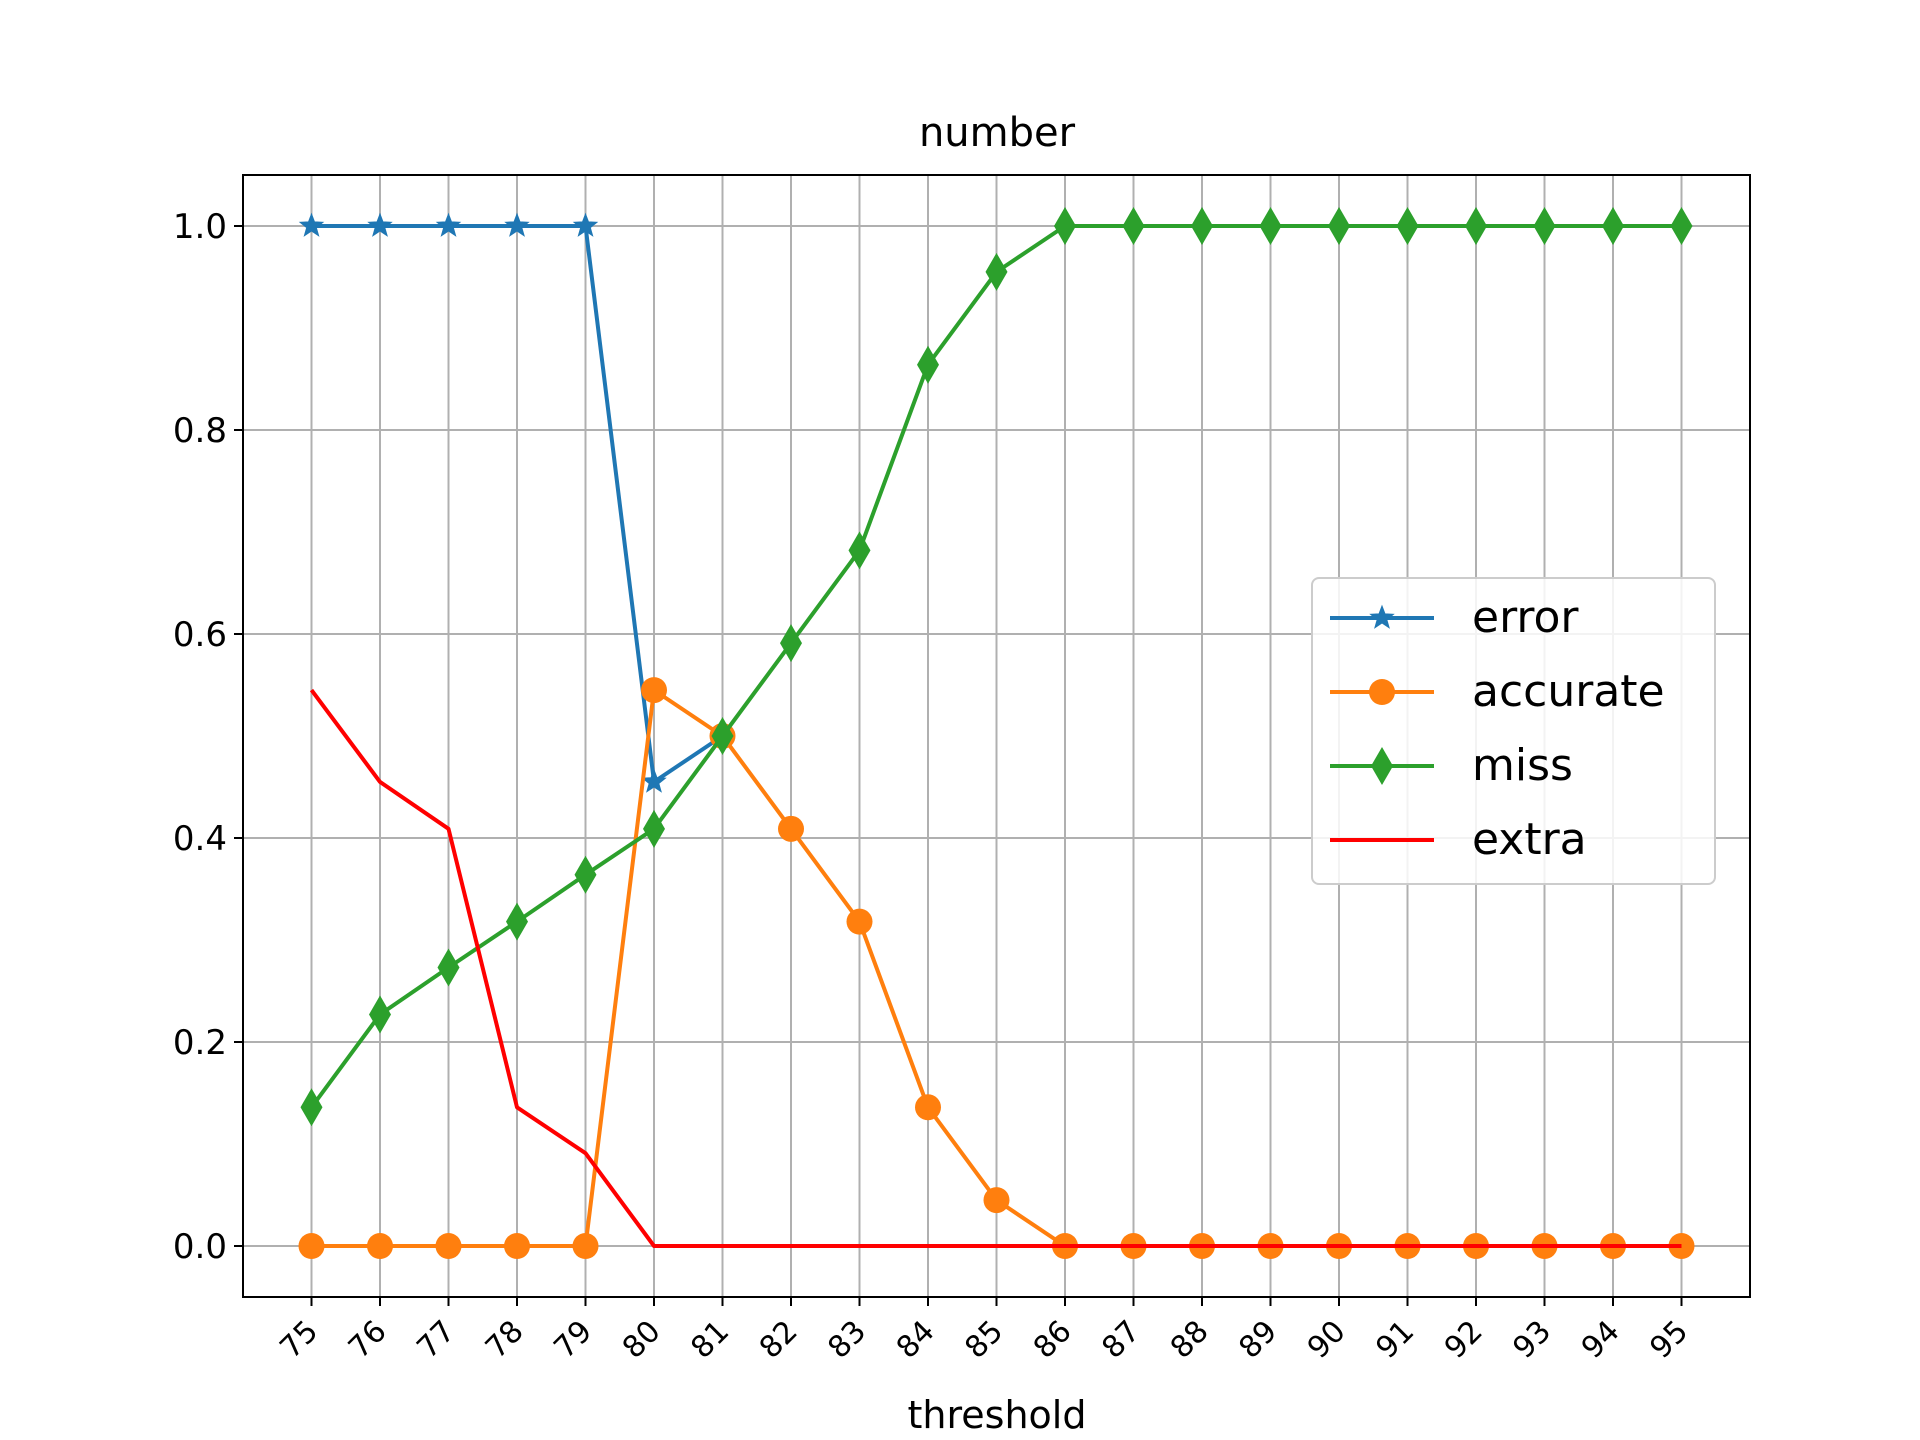  Describe the element at coordinates (200, 1043) in the screenshot. I see `y-tick-label: 0.2` at that location.